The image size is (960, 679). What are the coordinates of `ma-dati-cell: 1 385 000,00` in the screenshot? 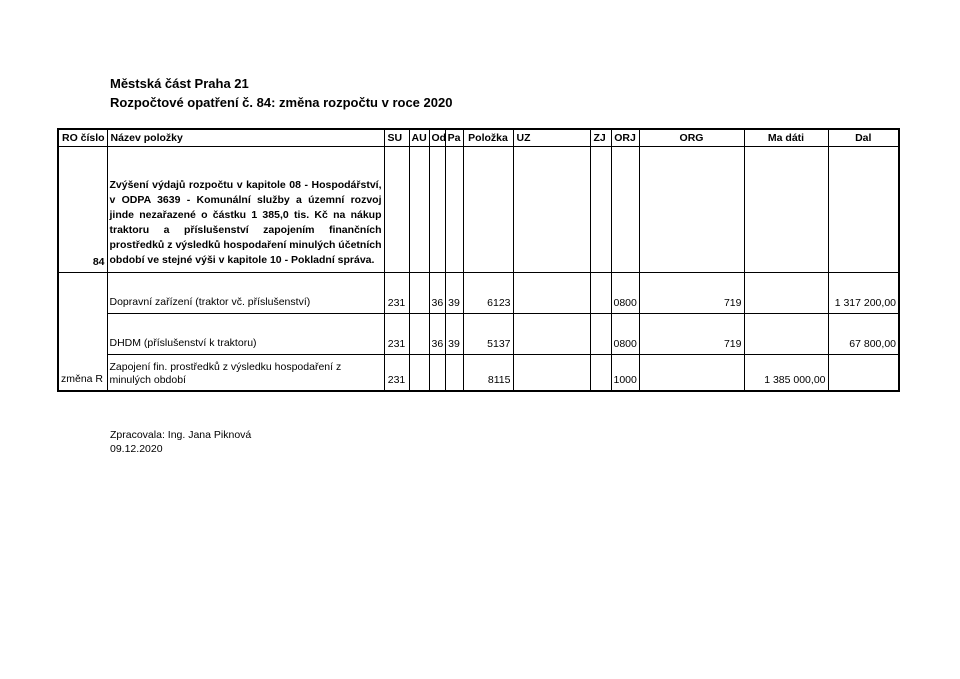 It's located at (786, 372).